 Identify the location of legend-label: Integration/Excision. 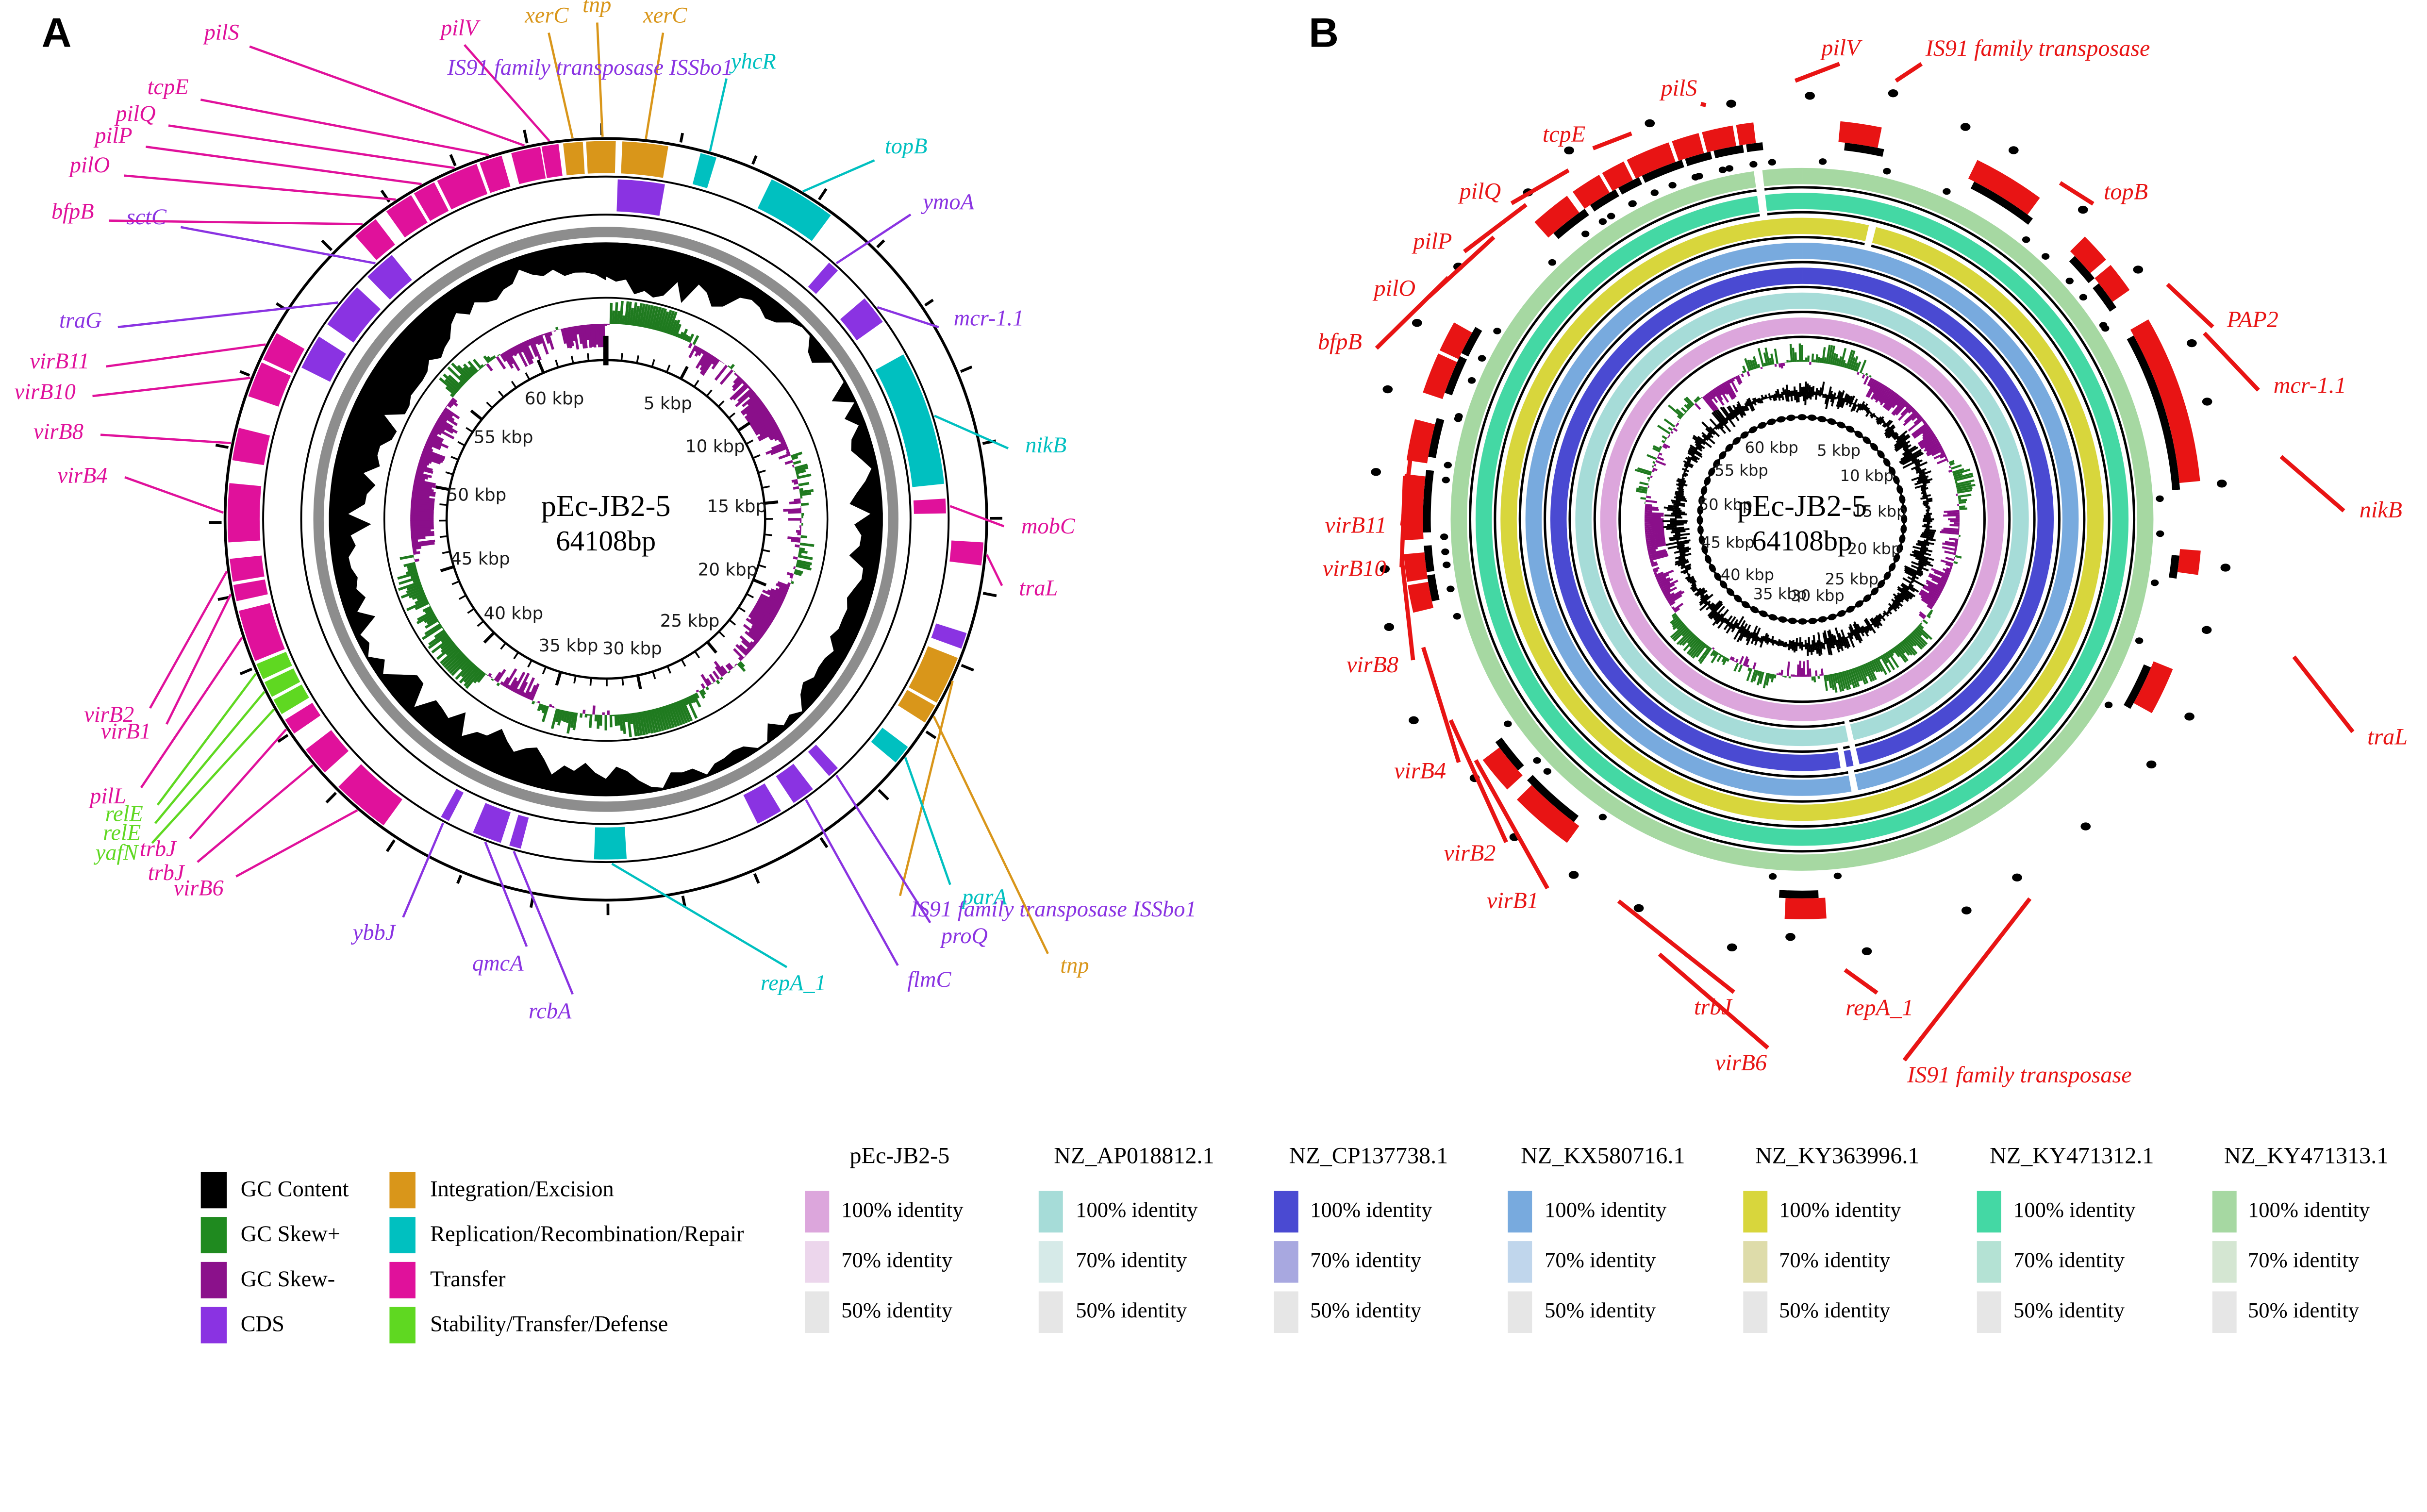
(522, 1188).